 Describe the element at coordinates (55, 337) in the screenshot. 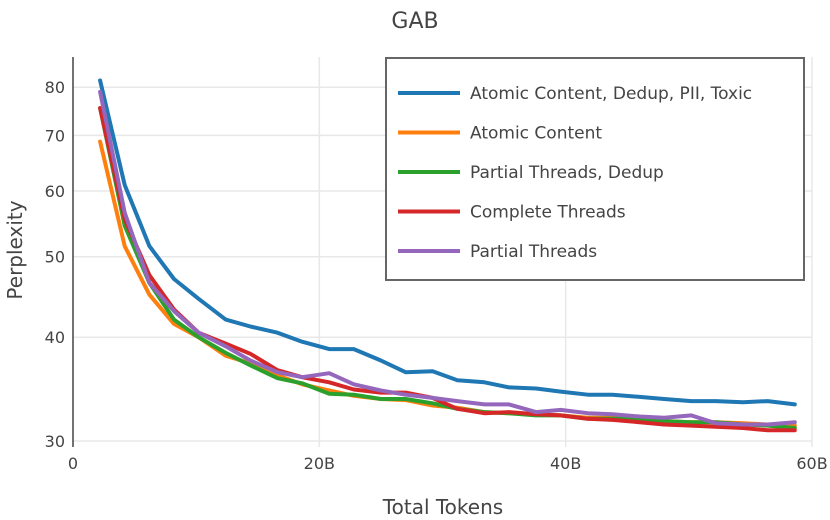

I see `y-tick-label: 40` at that location.